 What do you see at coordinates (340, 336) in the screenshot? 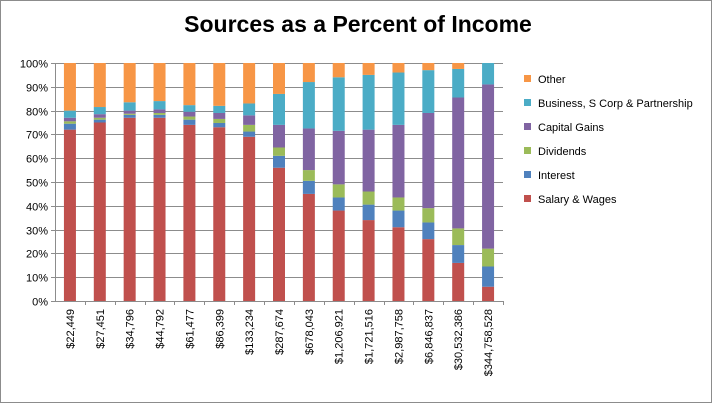
I see `x-tick-label: $1,206,921` at bounding box center [340, 336].